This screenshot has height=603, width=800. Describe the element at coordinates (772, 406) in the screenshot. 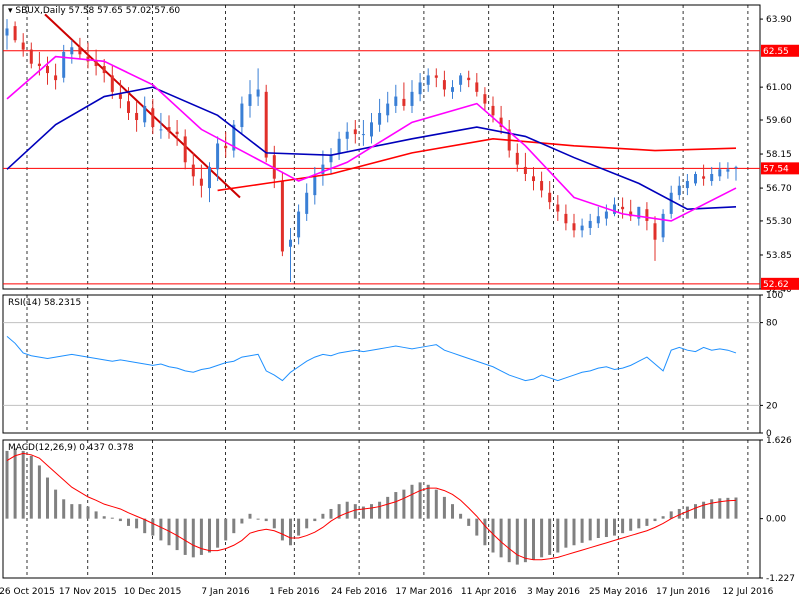

I see `rsi-ytick-label: 20` at that location.